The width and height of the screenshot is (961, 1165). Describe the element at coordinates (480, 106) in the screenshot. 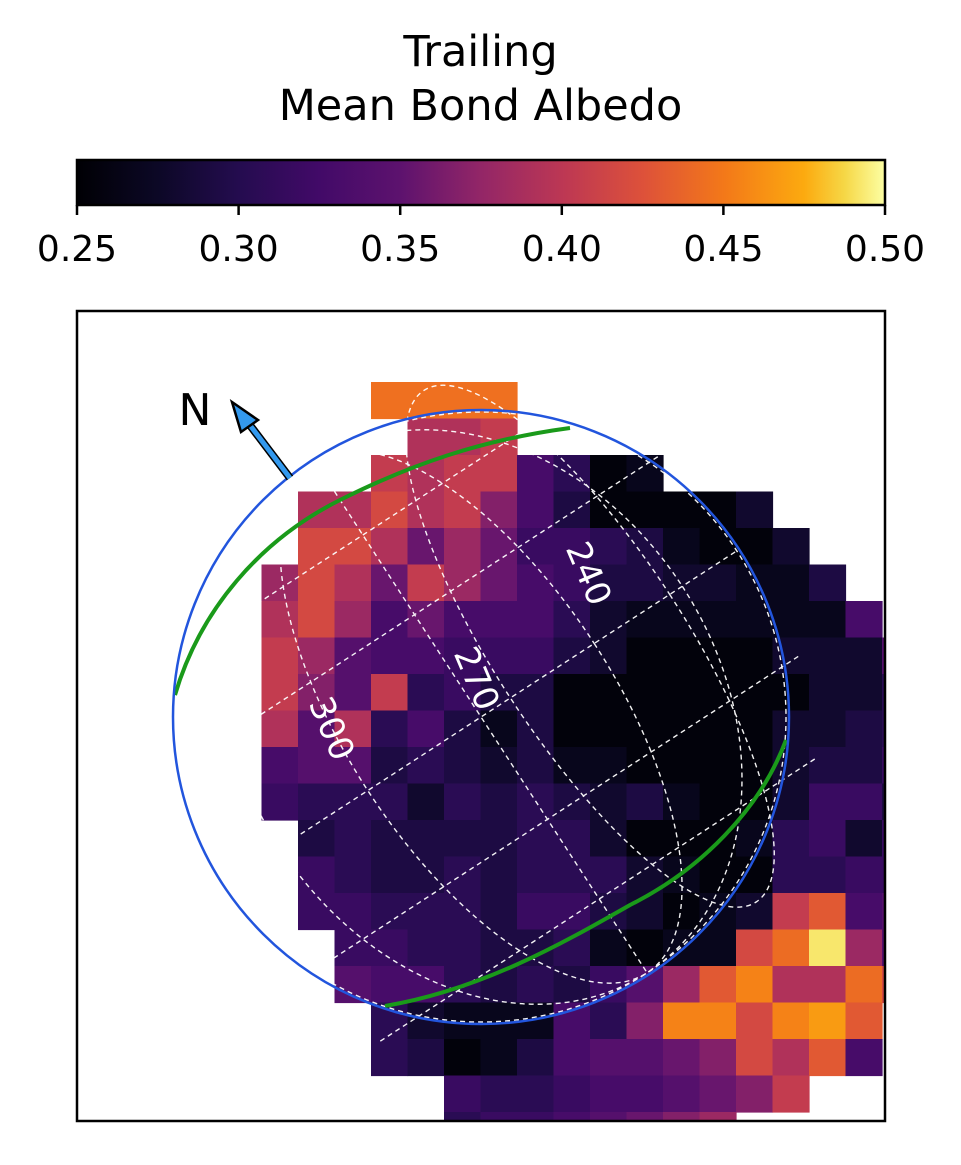

I see `chart-subtitle: Mean Bond Albedo` at that location.